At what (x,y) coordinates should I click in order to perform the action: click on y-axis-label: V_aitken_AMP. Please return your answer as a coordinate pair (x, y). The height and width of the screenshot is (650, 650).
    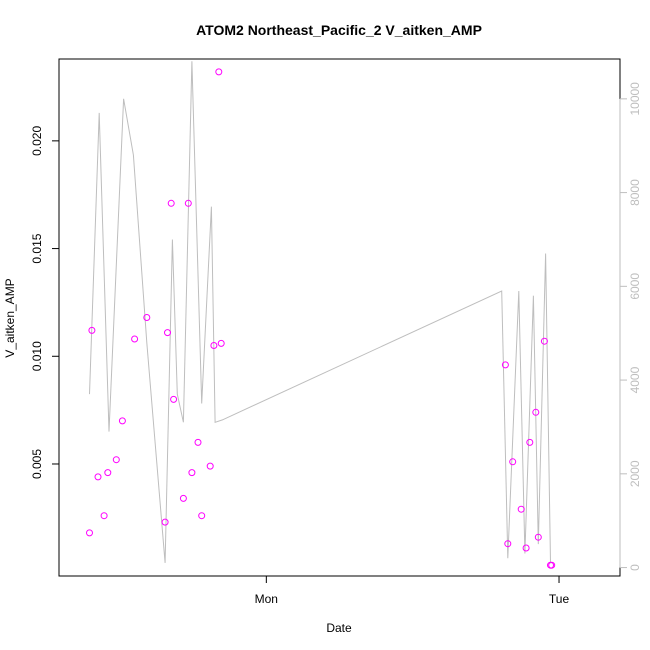
    Looking at the image, I should click on (10, 317).